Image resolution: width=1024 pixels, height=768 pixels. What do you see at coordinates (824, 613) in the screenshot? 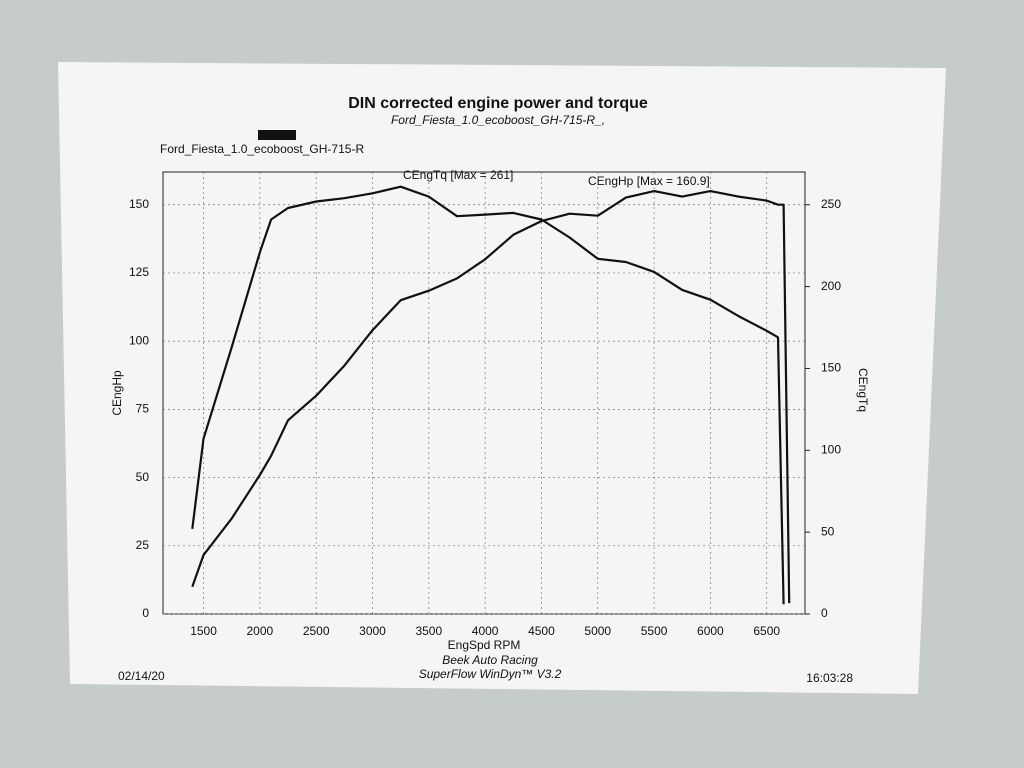
I see `y2-tick-label: 0` at bounding box center [824, 613].